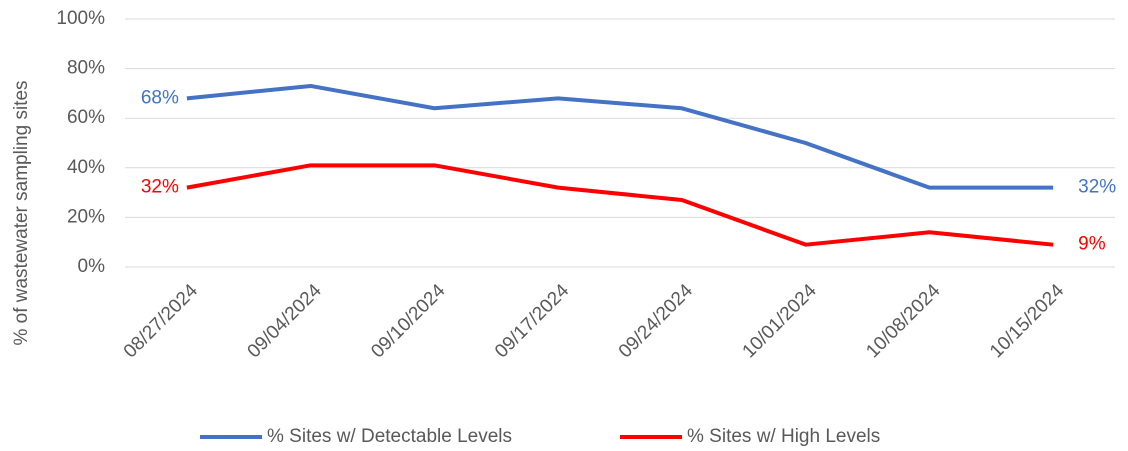 The width and height of the screenshot is (1128, 451). What do you see at coordinates (86, 167) in the screenshot?
I see `y-tick-label: 40%` at bounding box center [86, 167].